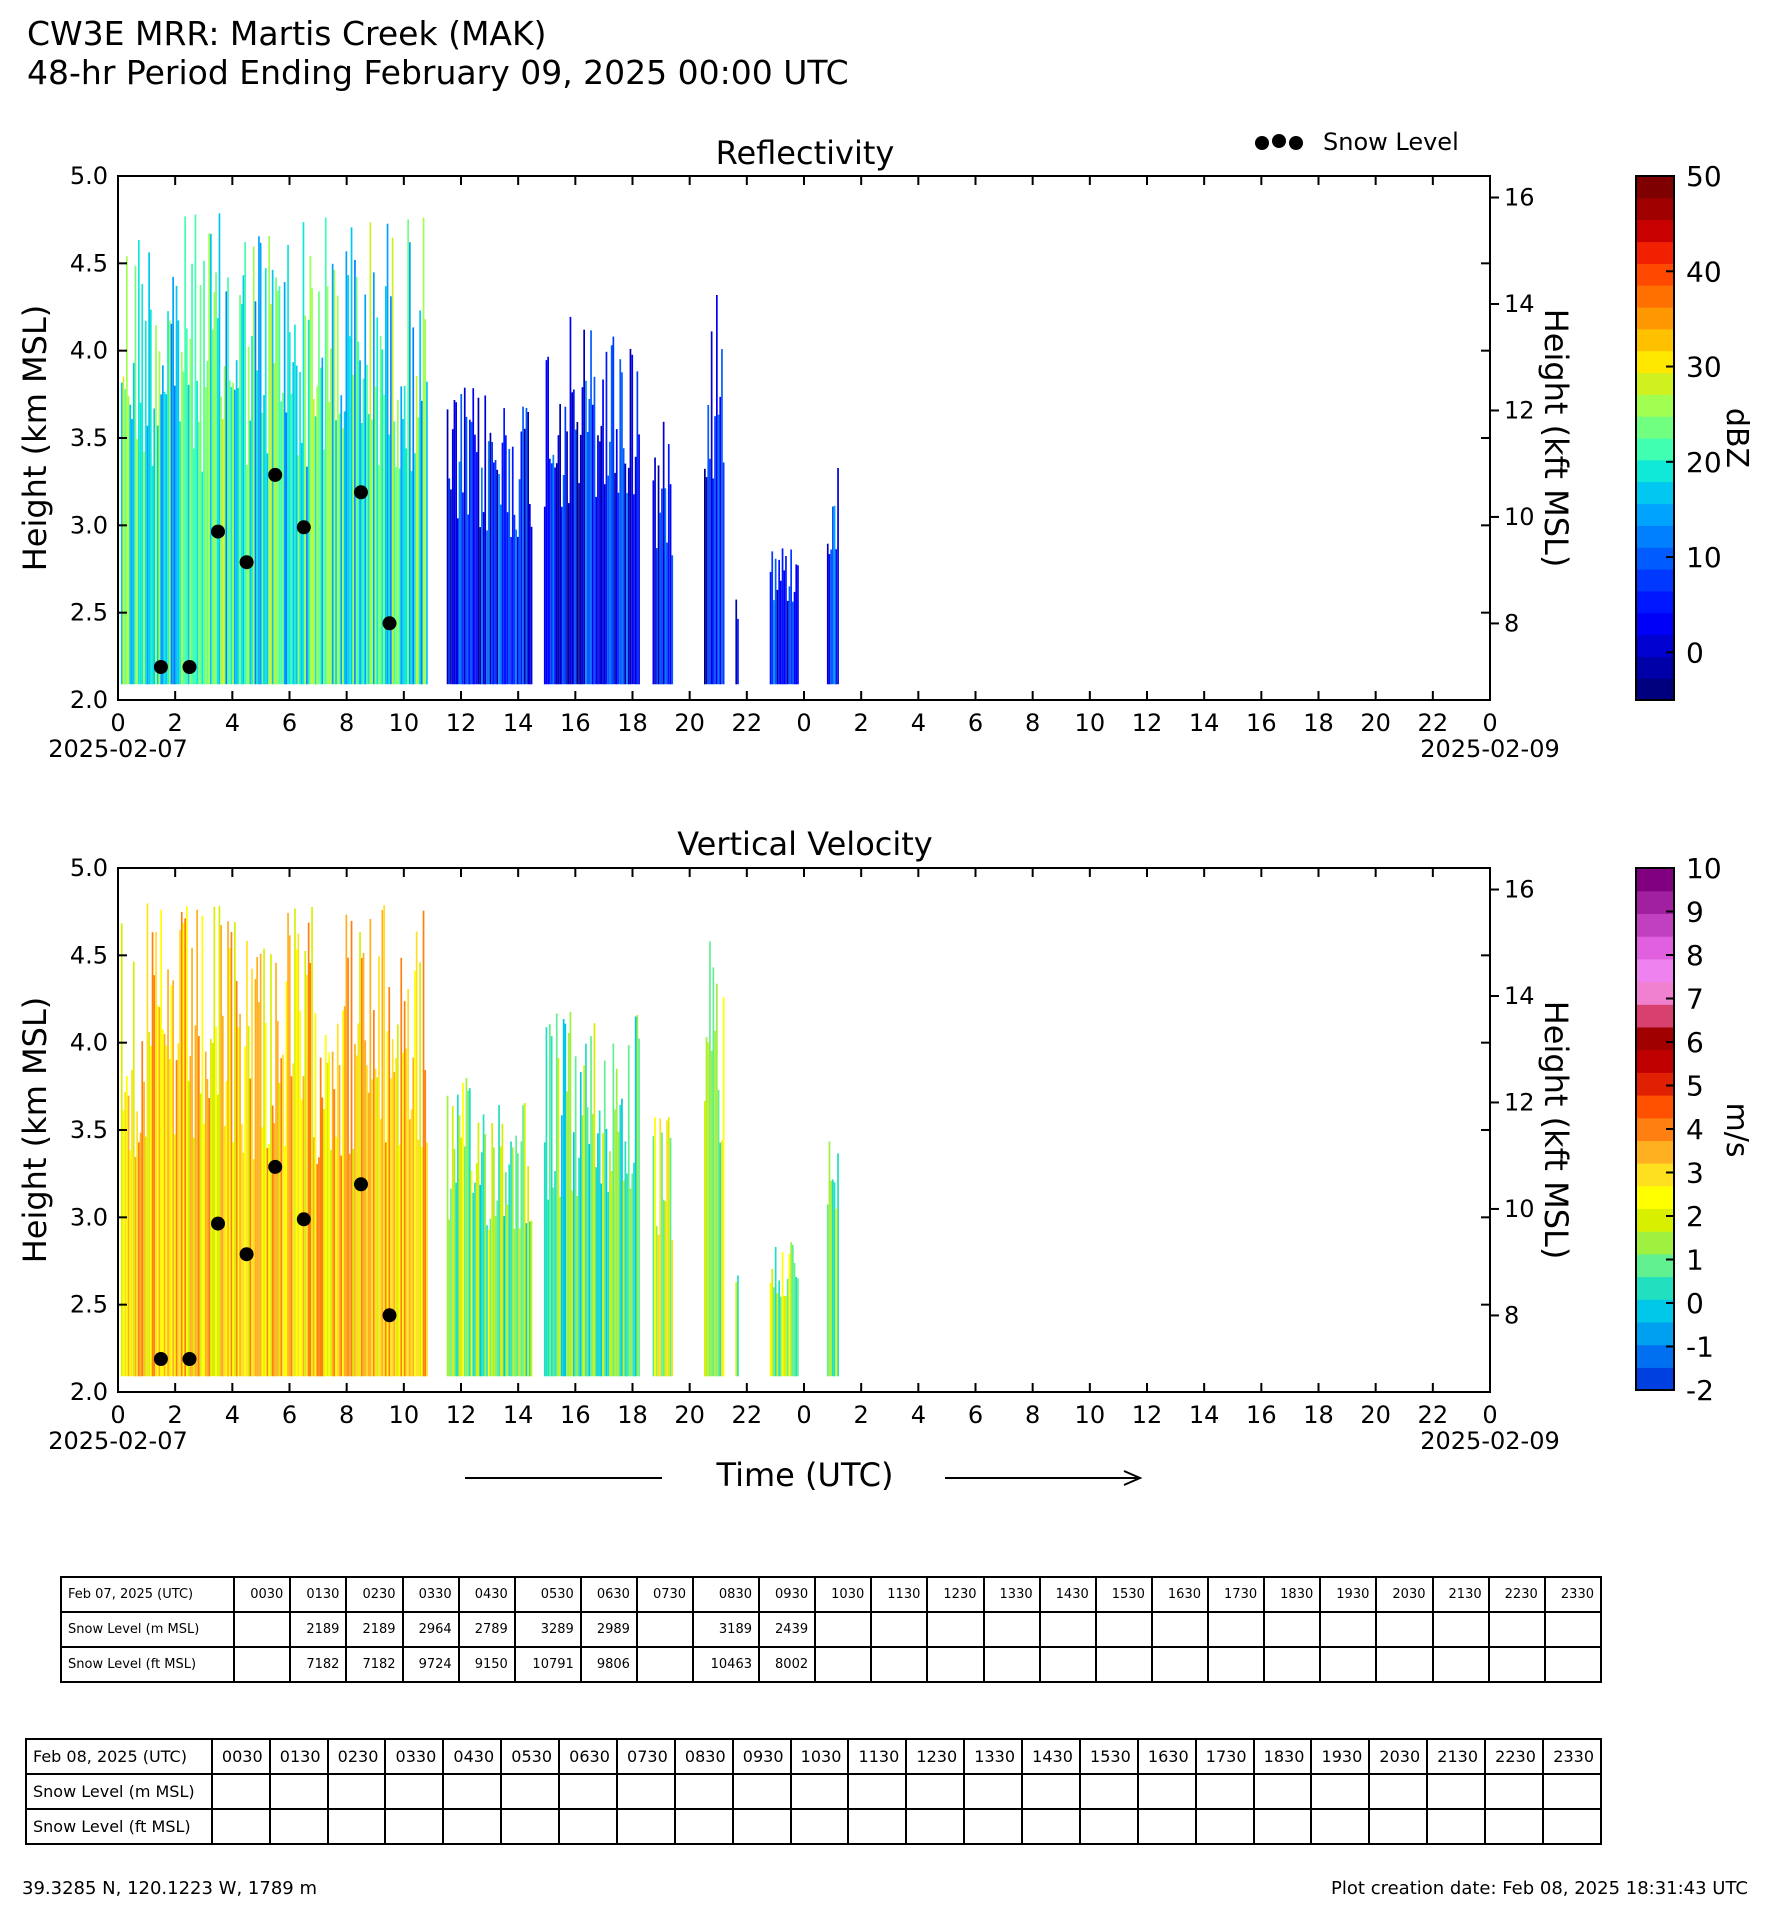 Image resolution: width=1770 pixels, height=1917 pixels. What do you see at coordinates (547, 1664) in the screenshot?
I see `table-value-cell: 10791` at bounding box center [547, 1664].